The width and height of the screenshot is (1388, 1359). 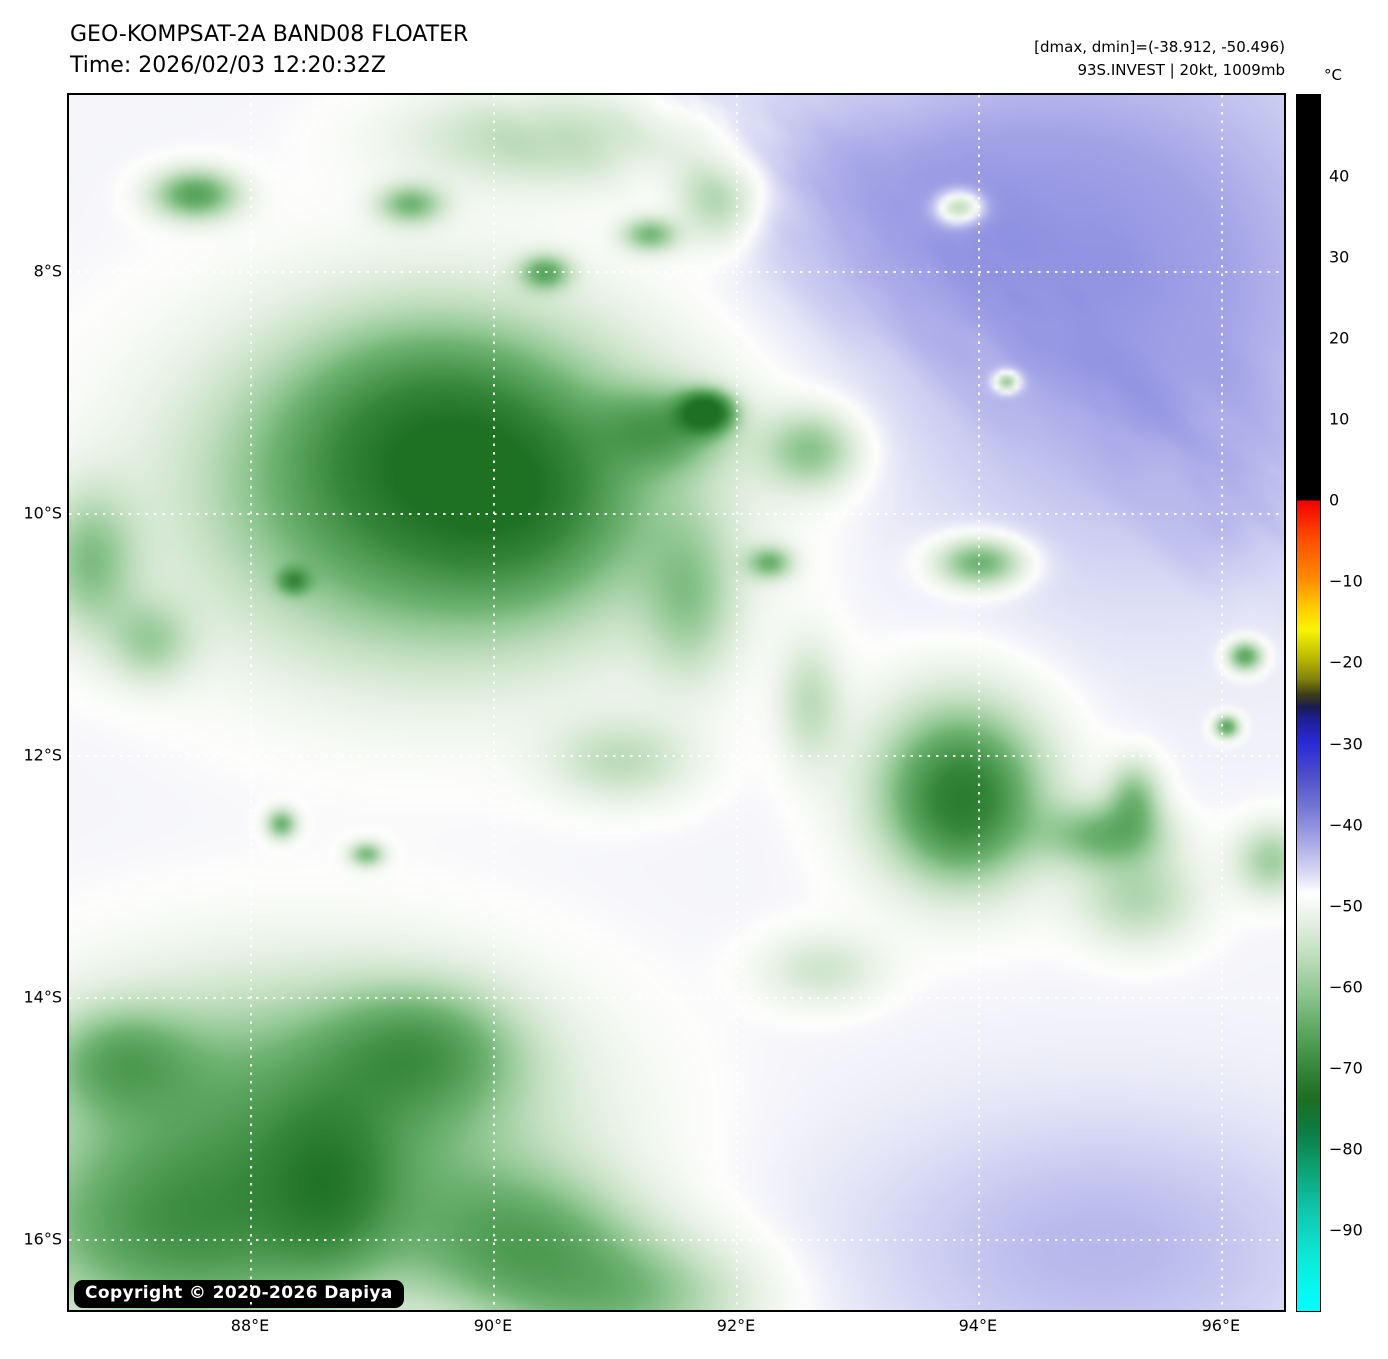 I want to click on colorbar-tick-label: −80, so click(x=1346, y=1149).